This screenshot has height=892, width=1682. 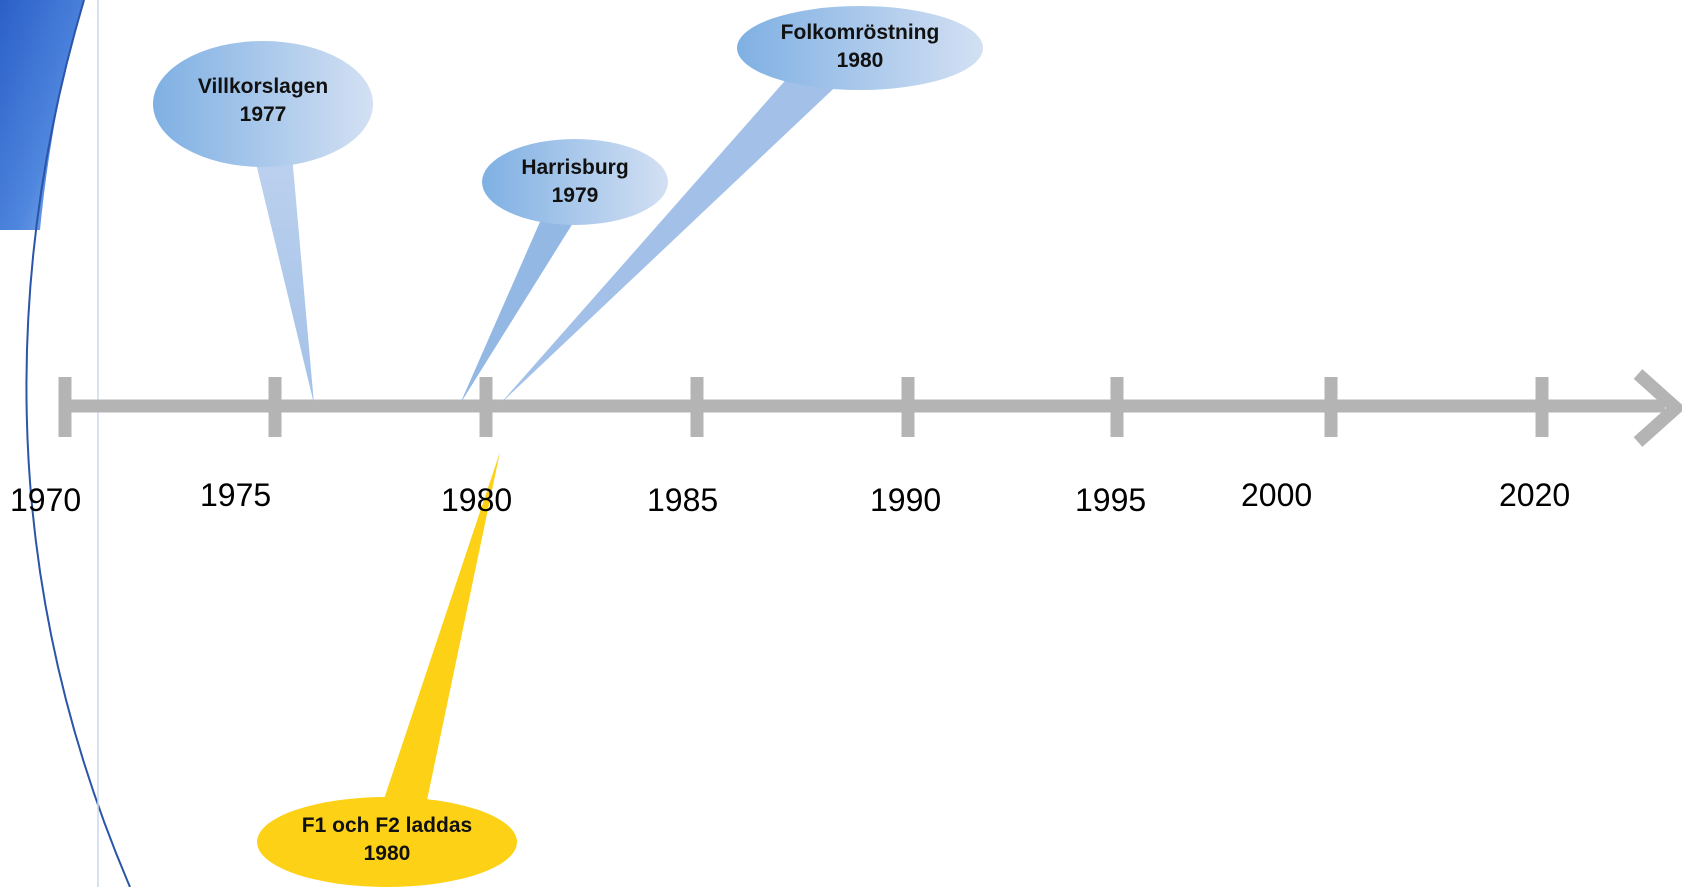 What do you see at coordinates (78, 444) in the screenshot?
I see `margin-arc` at bounding box center [78, 444].